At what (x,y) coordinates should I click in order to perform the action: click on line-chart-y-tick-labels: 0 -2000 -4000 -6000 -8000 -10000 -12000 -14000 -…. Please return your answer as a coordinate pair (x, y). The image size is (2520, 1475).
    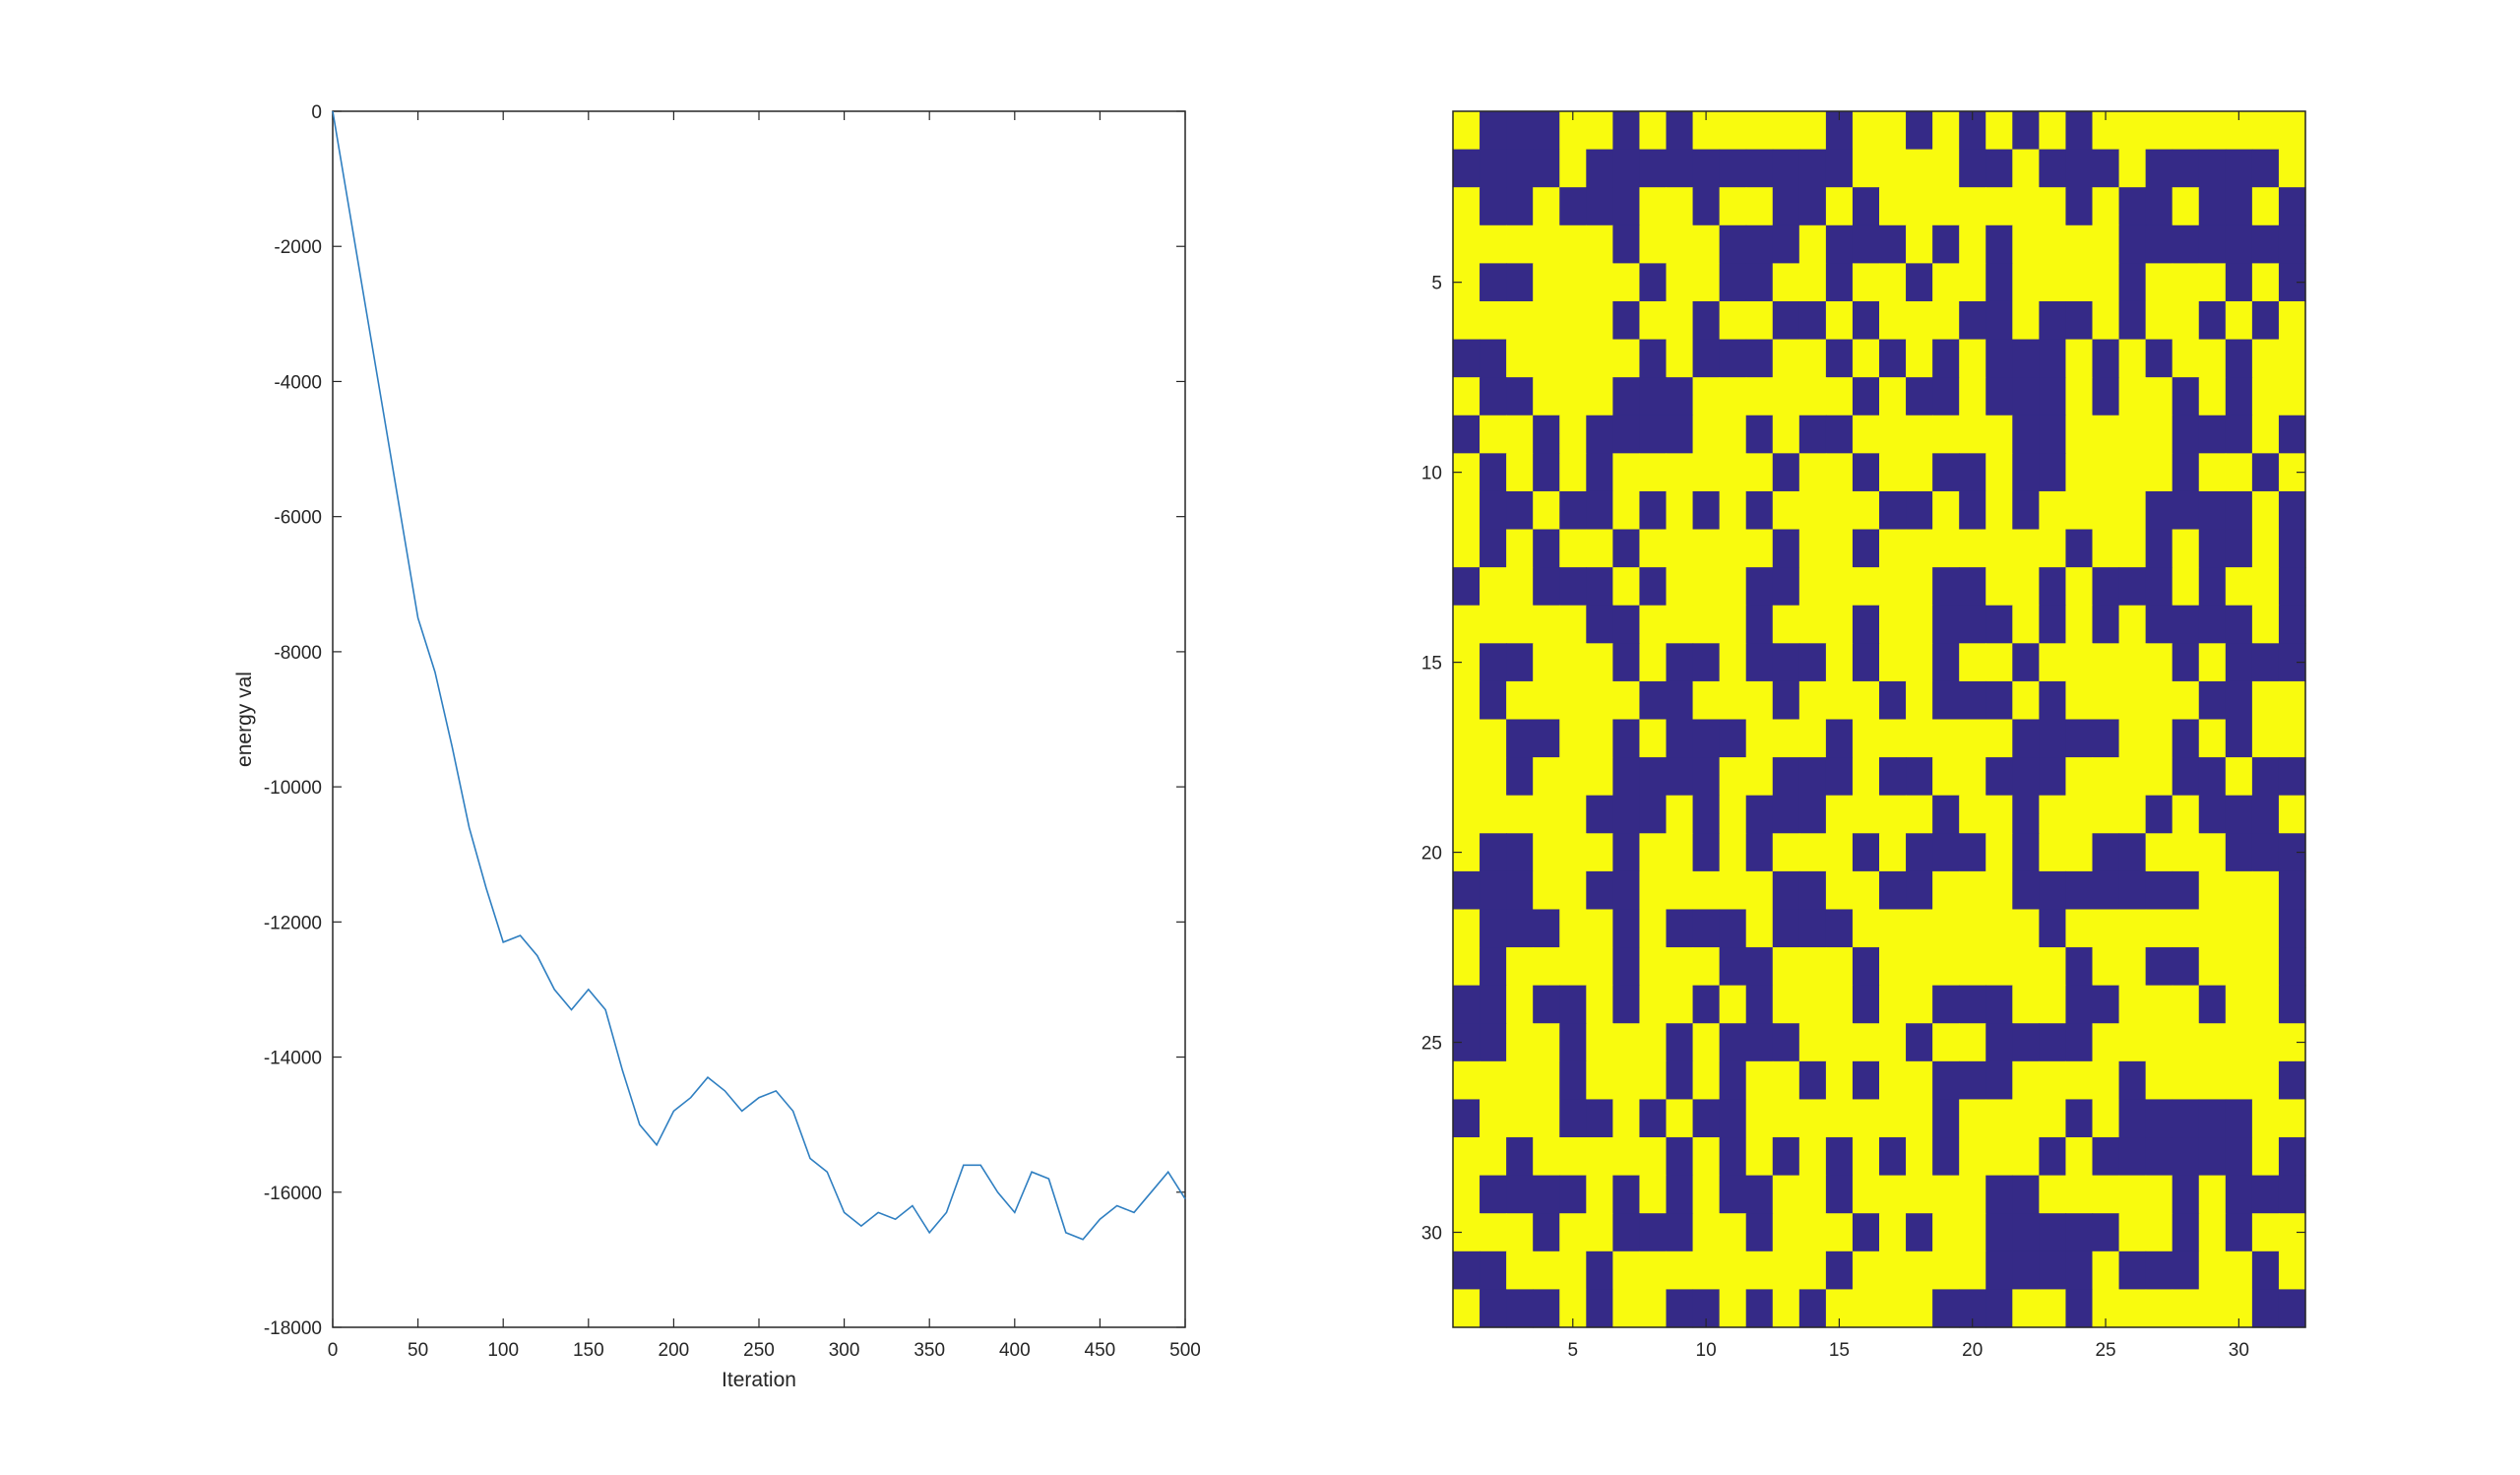
    Looking at the image, I should click on (293, 720).